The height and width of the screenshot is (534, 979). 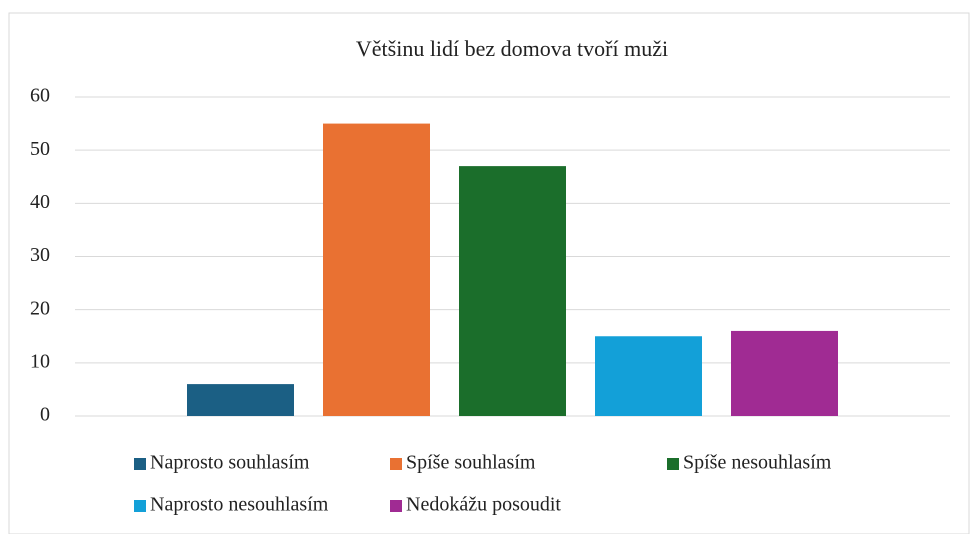 I want to click on y-tick-label: 40, so click(x=40, y=202).